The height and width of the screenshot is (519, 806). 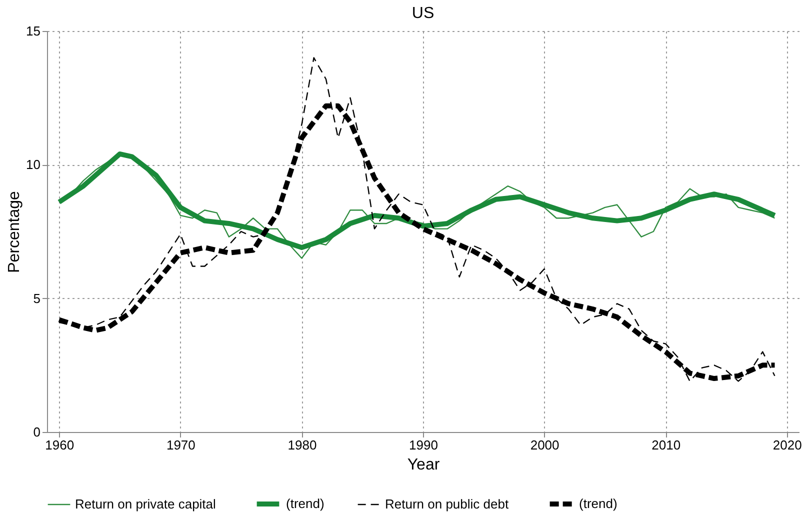 I want to click on x-tick-label: 1960, so click(x=59, y=445).